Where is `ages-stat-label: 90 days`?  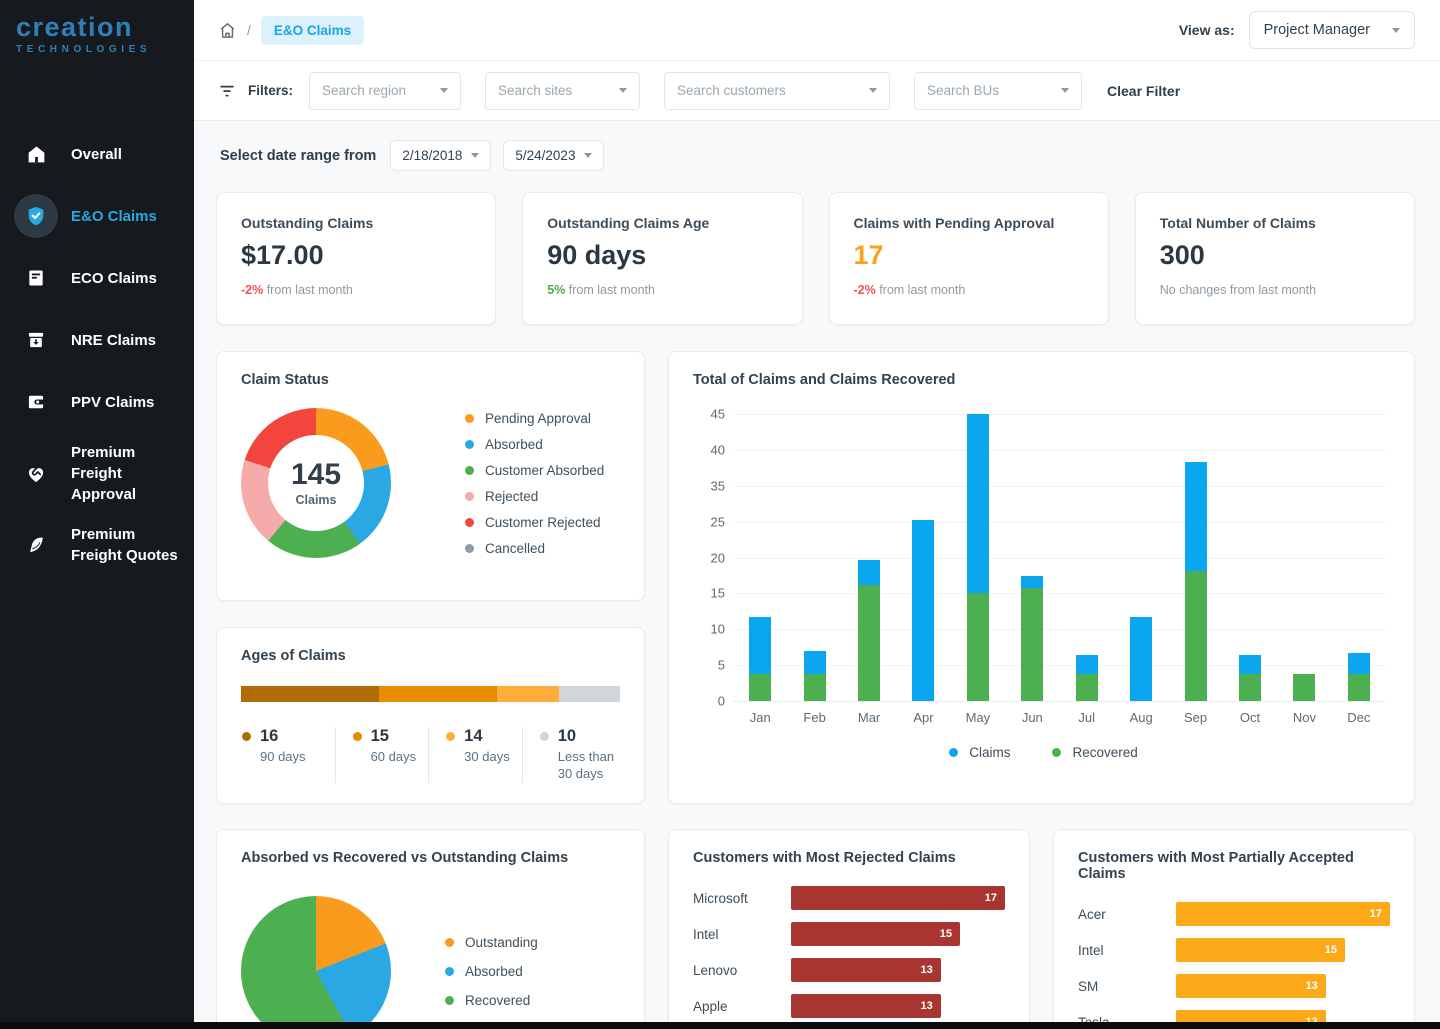 ages-stat-label: 90 days is located at coordinates (283, 756).